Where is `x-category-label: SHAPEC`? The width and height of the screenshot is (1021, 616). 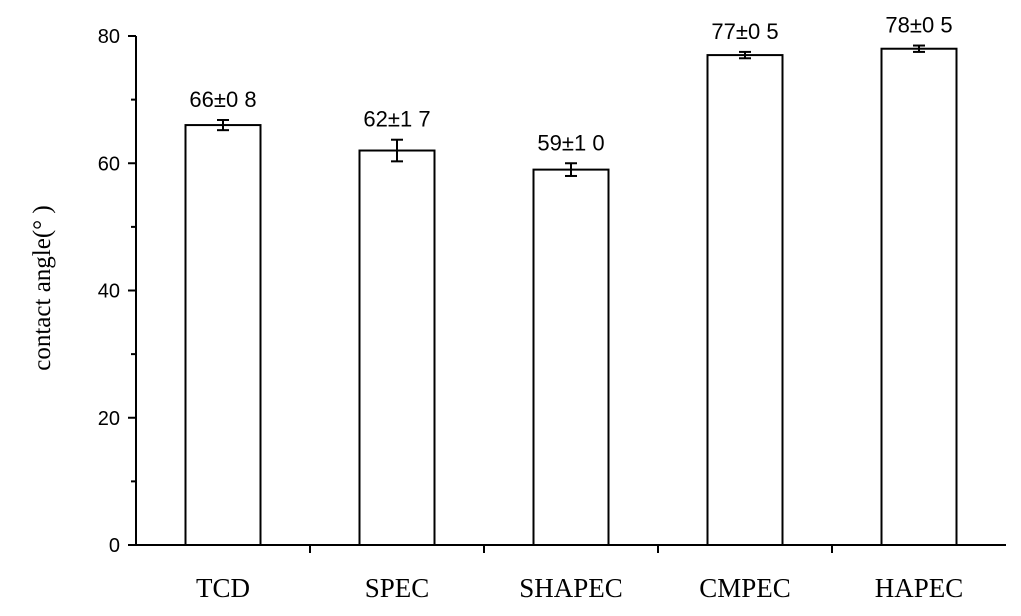
x-category-label: SHAPEC is located at coordinates (571, 588).